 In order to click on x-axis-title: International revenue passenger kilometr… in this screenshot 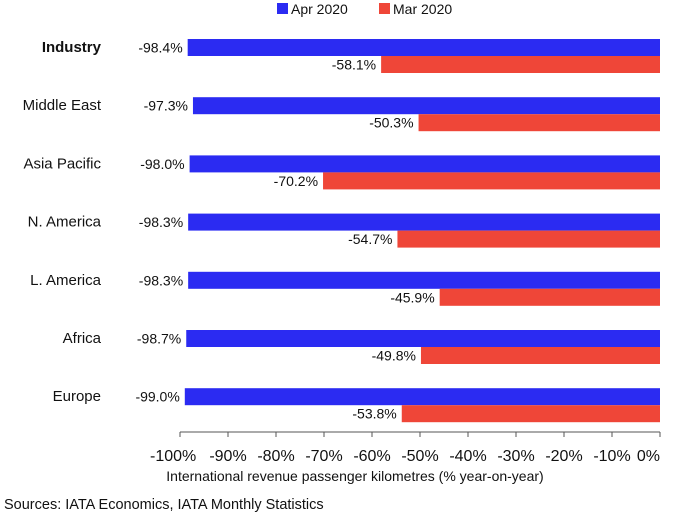, I will do `click(354, 476)`.